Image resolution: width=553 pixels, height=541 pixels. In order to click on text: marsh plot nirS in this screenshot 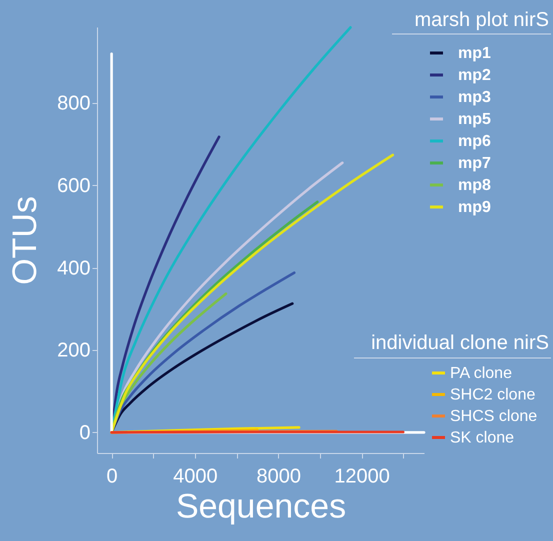, I will do `click(481, 20)`.